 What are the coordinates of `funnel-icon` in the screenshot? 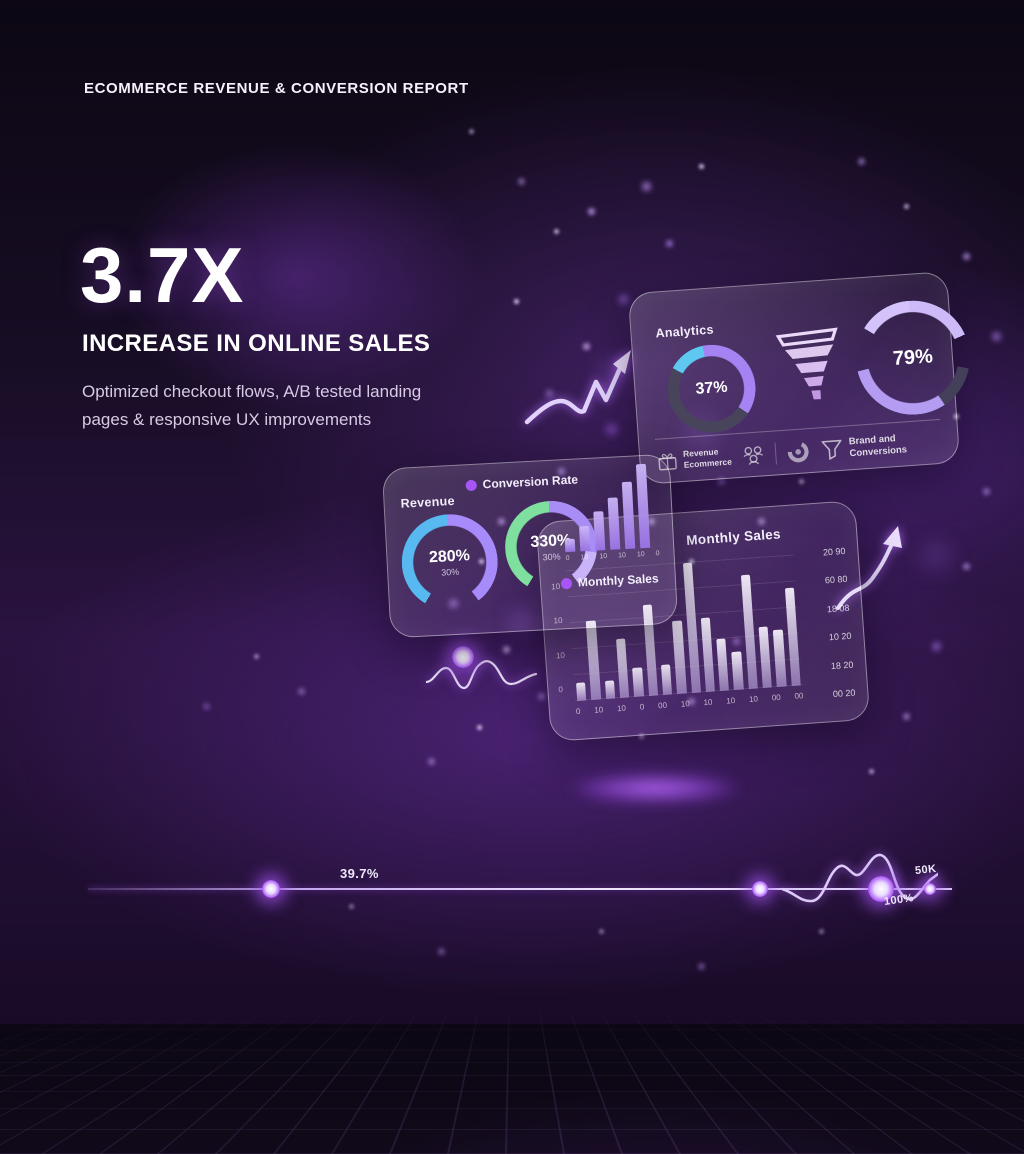 It's located at (806, 363).